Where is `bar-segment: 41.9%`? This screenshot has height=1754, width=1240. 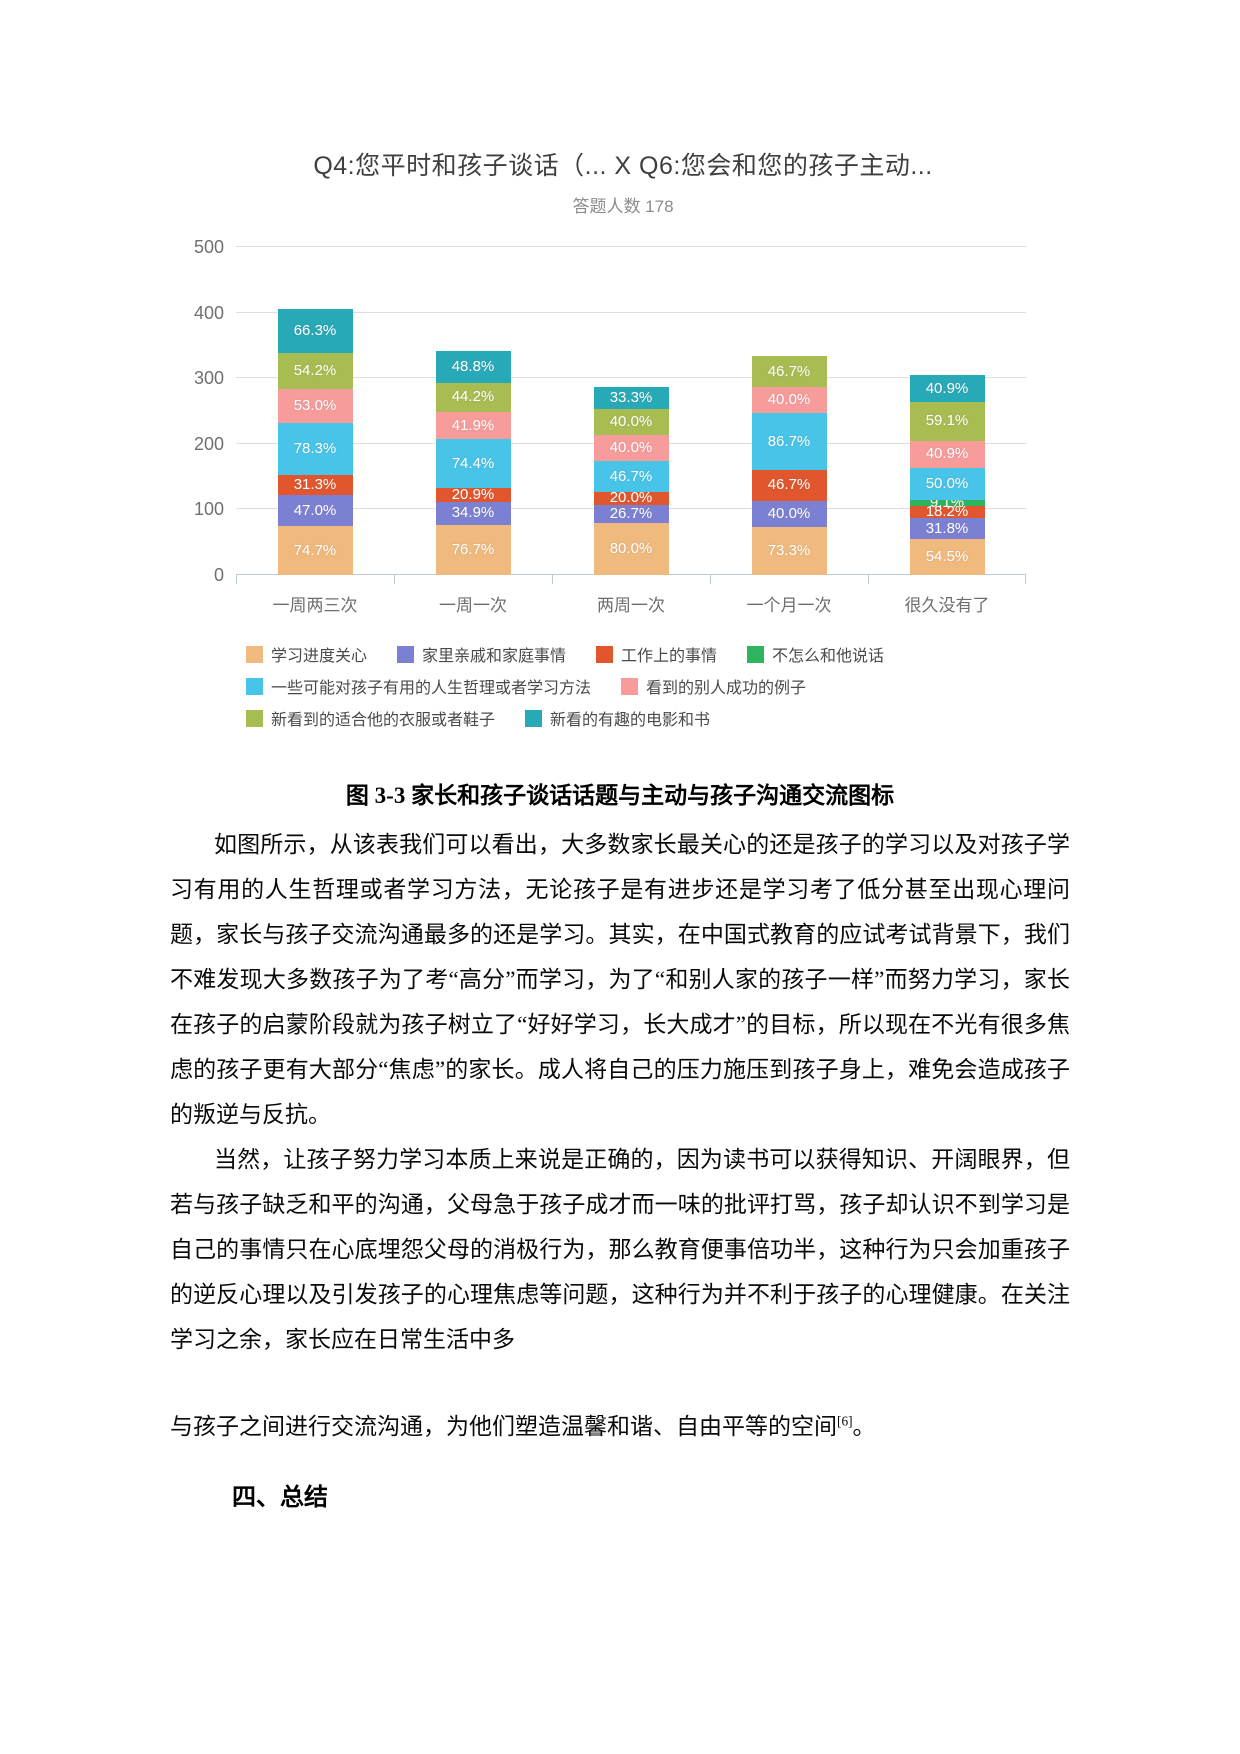
bar-segment: 41.9% is located at coordinates (473, 425).